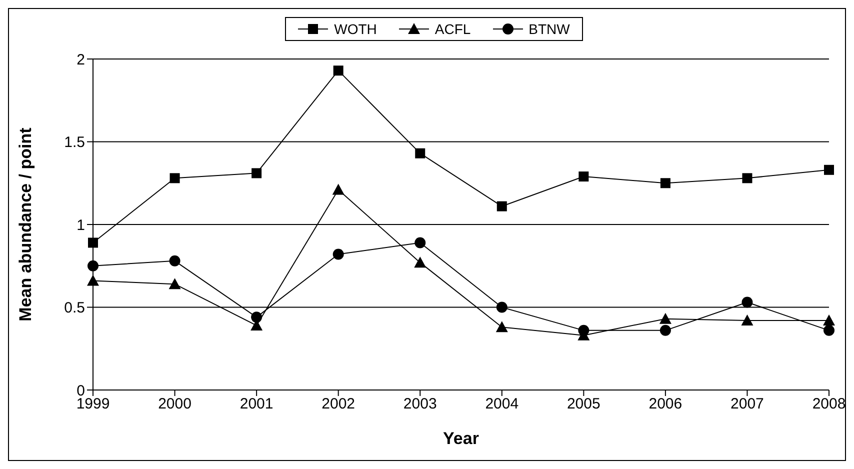  I want to click on y-tick-label: 2, so click(80, 59).